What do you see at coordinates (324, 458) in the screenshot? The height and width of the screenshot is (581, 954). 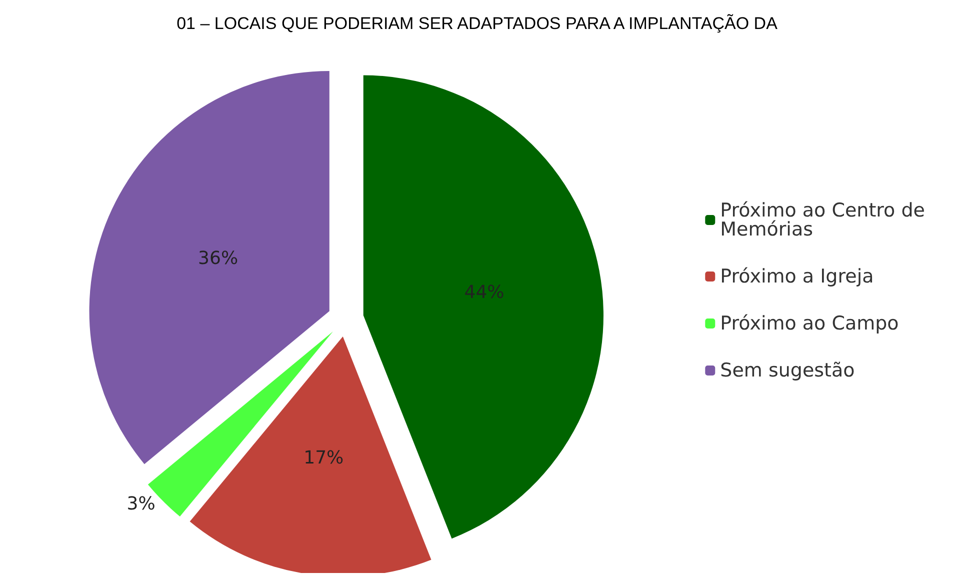 I see `data-label: 17%` at bounding box center [324, 458].